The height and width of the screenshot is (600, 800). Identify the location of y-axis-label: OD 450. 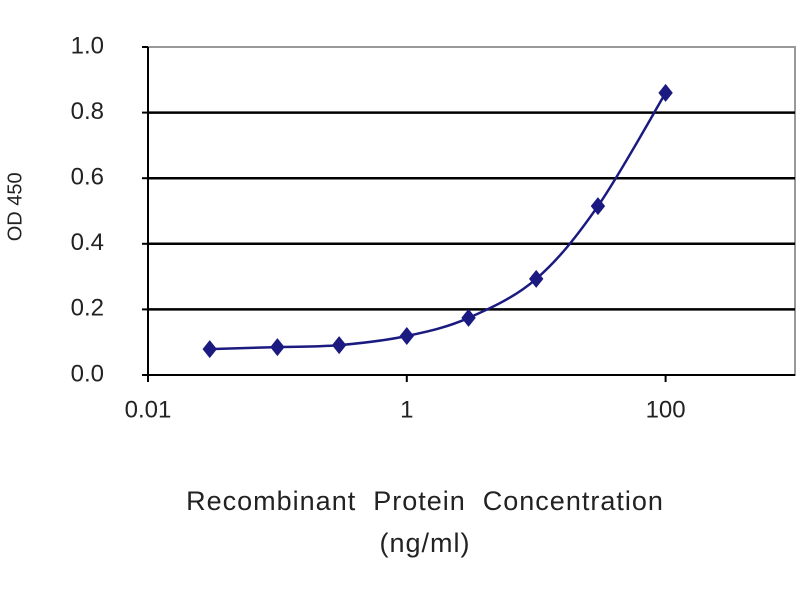
(15, 206).